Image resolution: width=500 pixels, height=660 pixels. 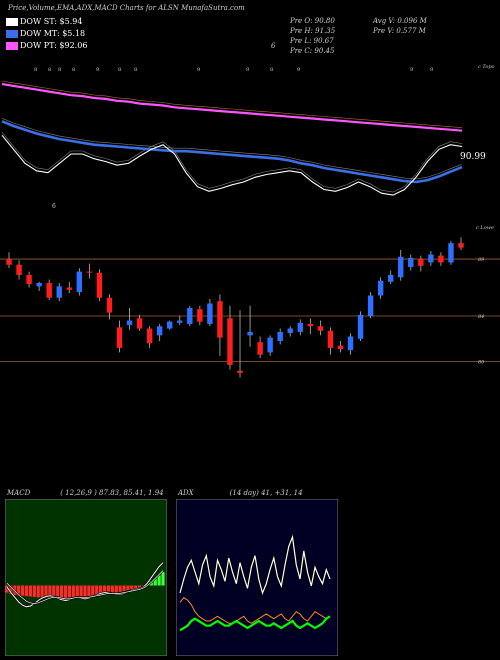 What do you see at coordinates (481, 317) in the screenshot?
I see `candle-level-label: 84` at bounding box center [481, 317].